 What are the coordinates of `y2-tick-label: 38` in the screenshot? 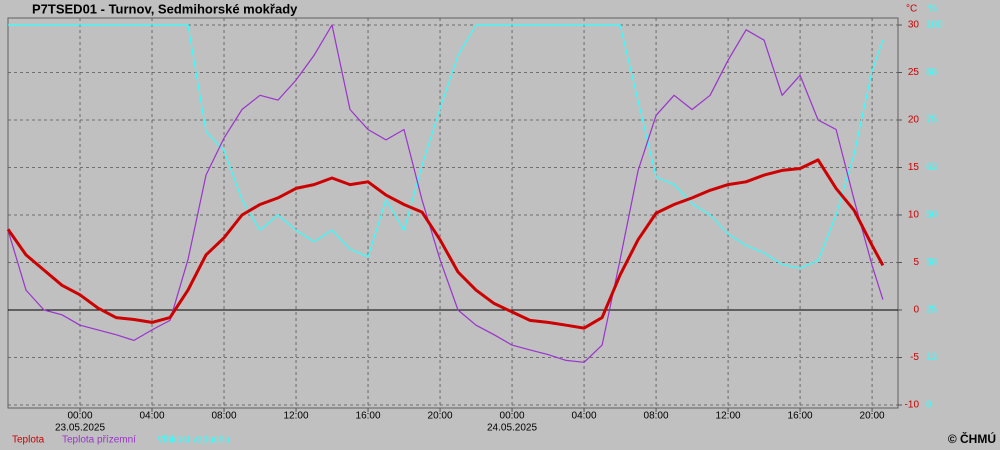 It's located at (932, 262).